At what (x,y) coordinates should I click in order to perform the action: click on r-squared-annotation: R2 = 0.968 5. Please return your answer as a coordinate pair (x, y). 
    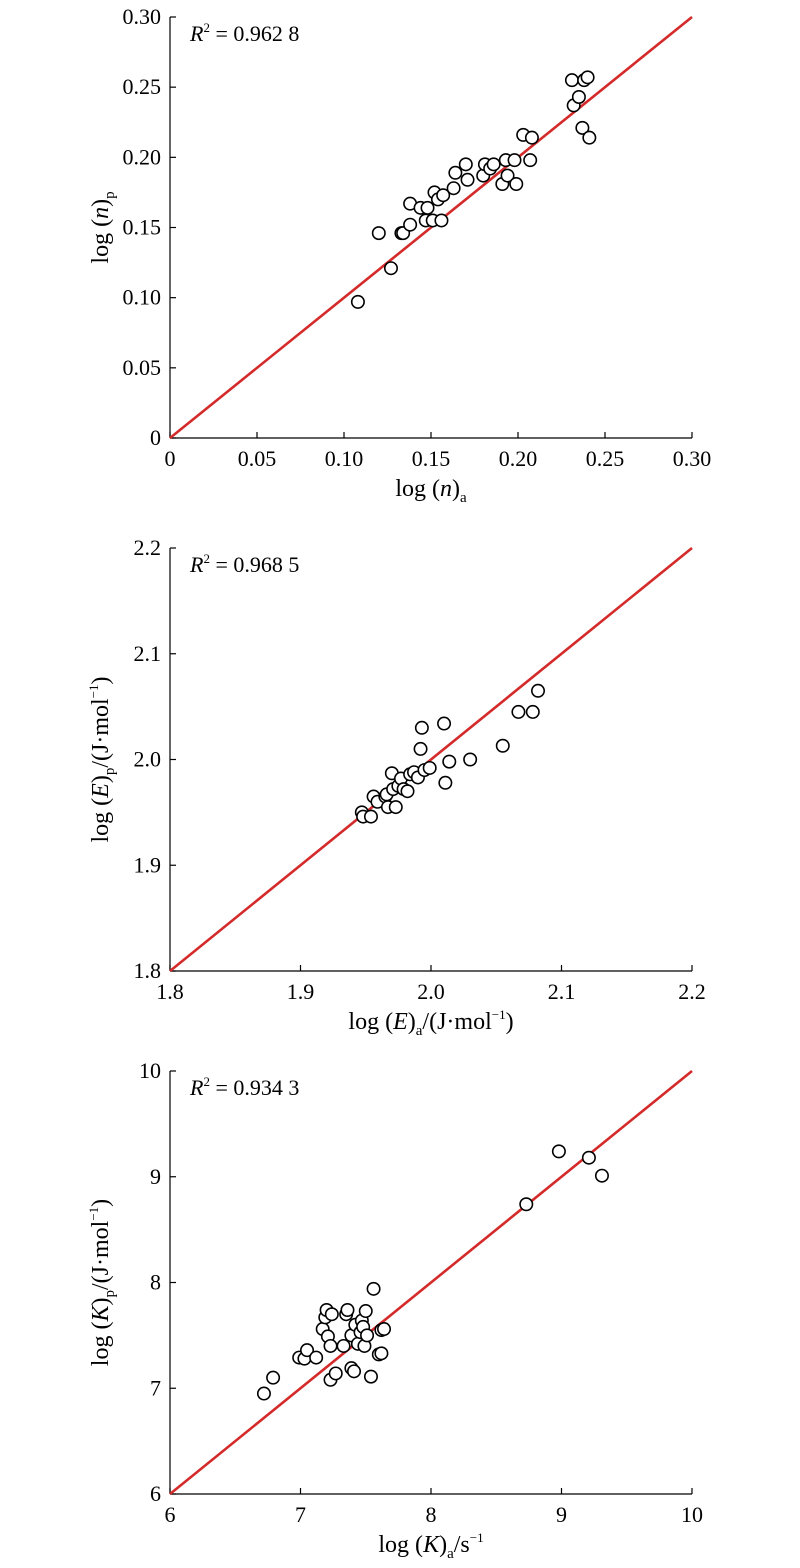
    Looking at the image, I should click on (244, 564).